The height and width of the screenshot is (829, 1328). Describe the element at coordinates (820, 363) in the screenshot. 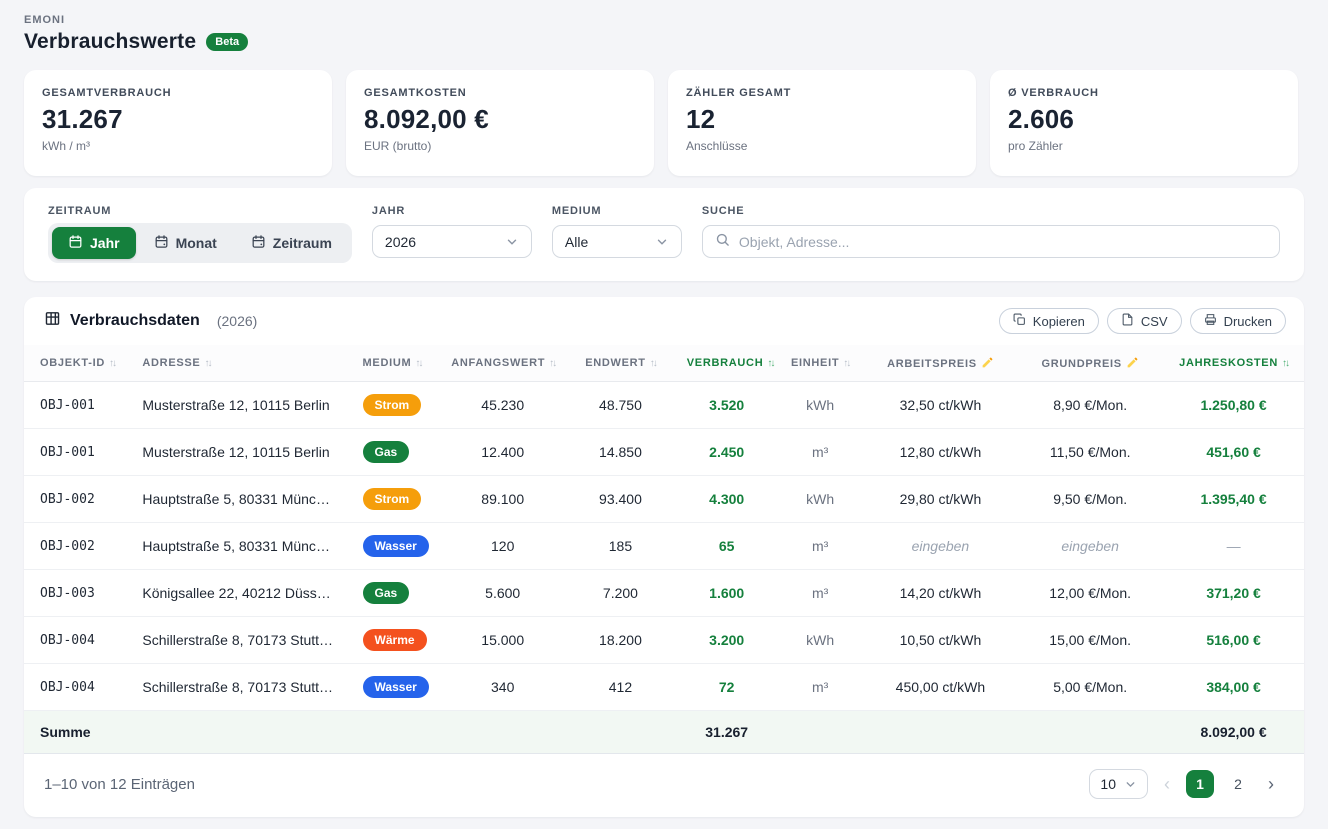

I see `column-header-einheit: EINHEIT ↑↓` at that location.